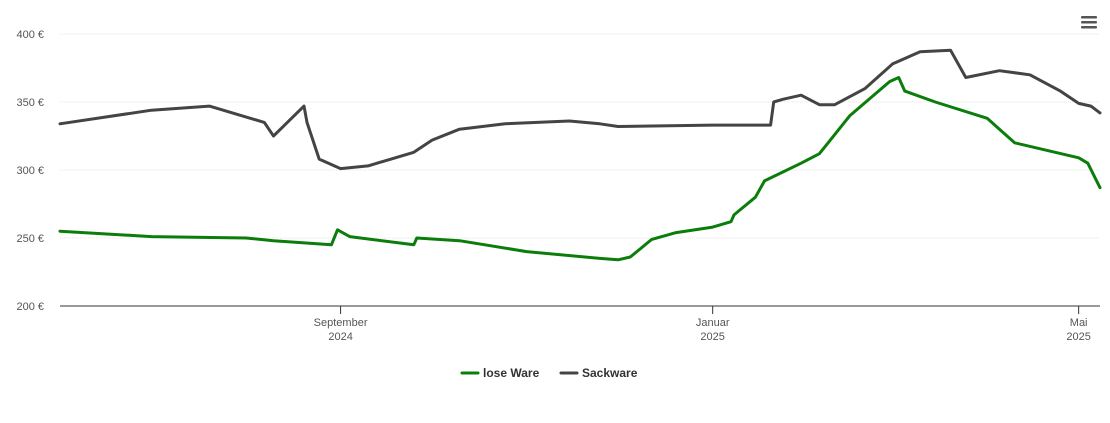 This screenshot has width=1110, height=423. Describe the element at coordinates (30, 239) in the screenshot. I see `y-tick-label: 250 €` at that location.